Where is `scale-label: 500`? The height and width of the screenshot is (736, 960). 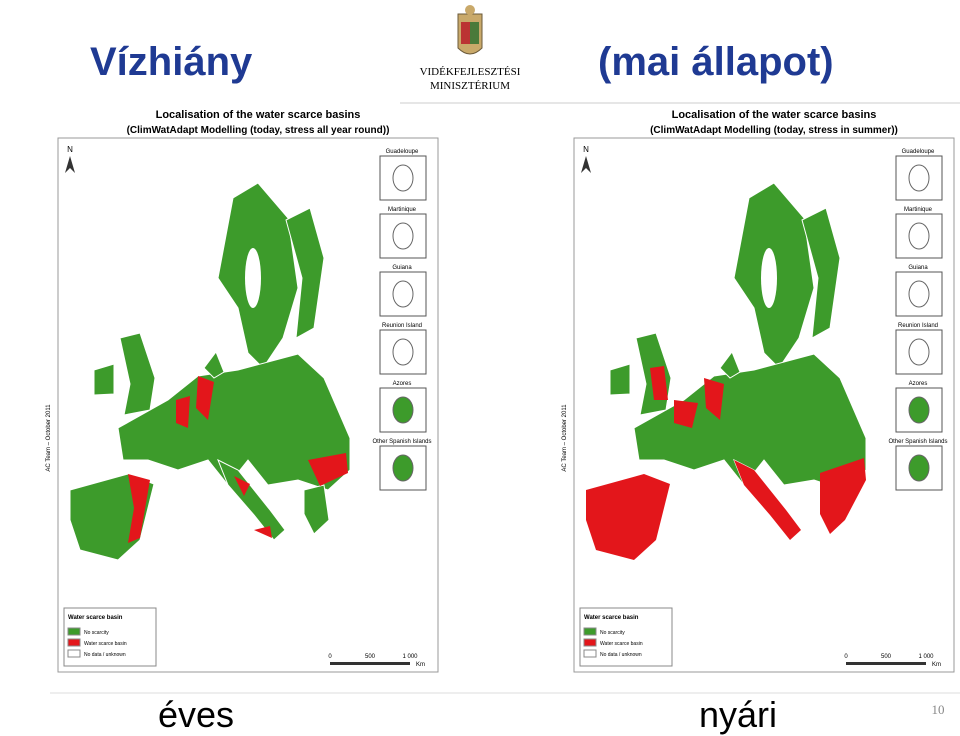
scale-label: 500 is located at coordinates (370, 657).